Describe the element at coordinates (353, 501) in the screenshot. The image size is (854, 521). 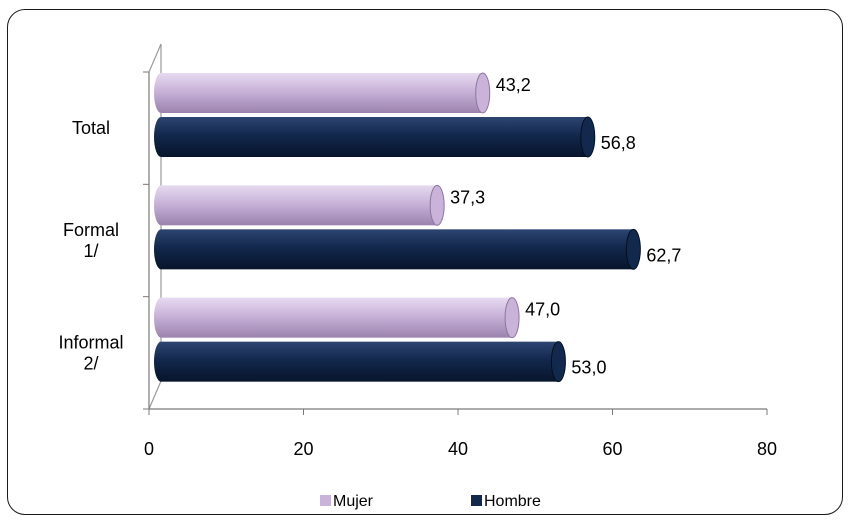
I see `mujer-legend-label: Mujer` at that location.